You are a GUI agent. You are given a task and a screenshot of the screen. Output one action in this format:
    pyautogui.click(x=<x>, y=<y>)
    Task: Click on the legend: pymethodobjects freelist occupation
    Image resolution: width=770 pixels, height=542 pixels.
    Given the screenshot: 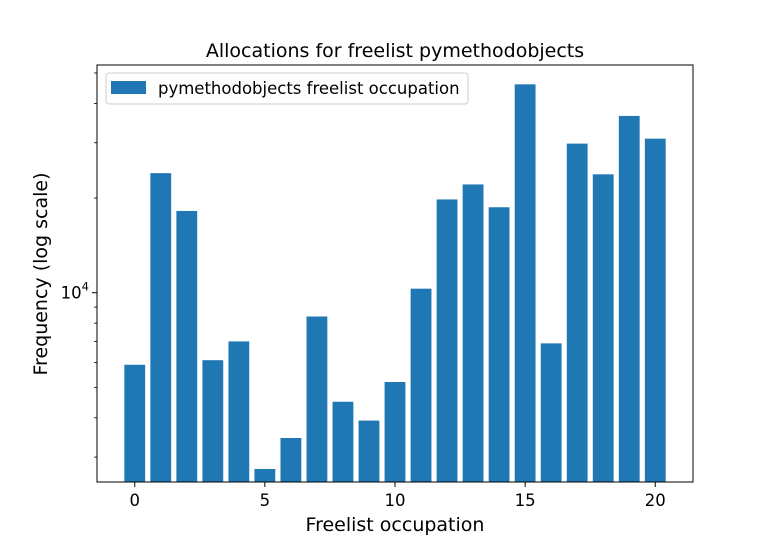 What is the action you would take?
    pyautogui.click(x=287, y=88)
    